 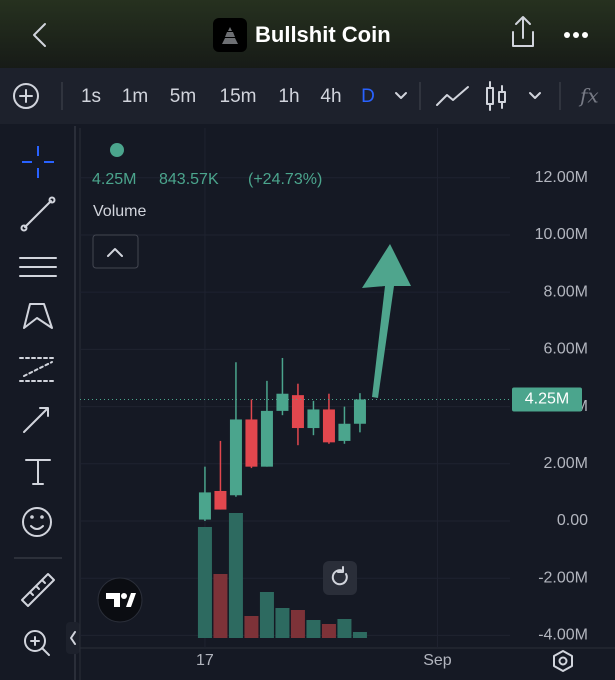 I want to click on toolbar, so click(x=307, y=96).